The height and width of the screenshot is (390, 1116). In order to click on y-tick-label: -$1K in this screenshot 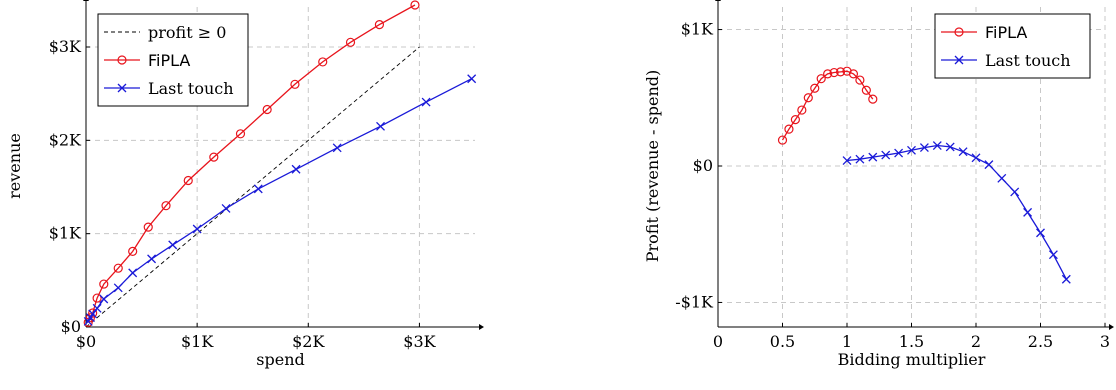, I will do `click(694, 301)`.